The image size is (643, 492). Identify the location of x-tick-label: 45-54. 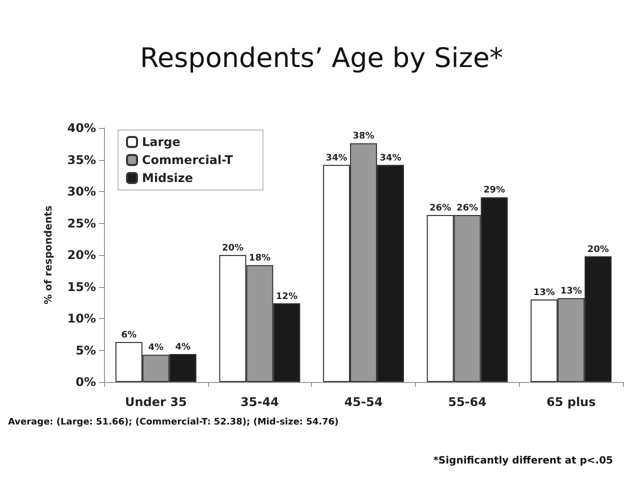
(363, 402).